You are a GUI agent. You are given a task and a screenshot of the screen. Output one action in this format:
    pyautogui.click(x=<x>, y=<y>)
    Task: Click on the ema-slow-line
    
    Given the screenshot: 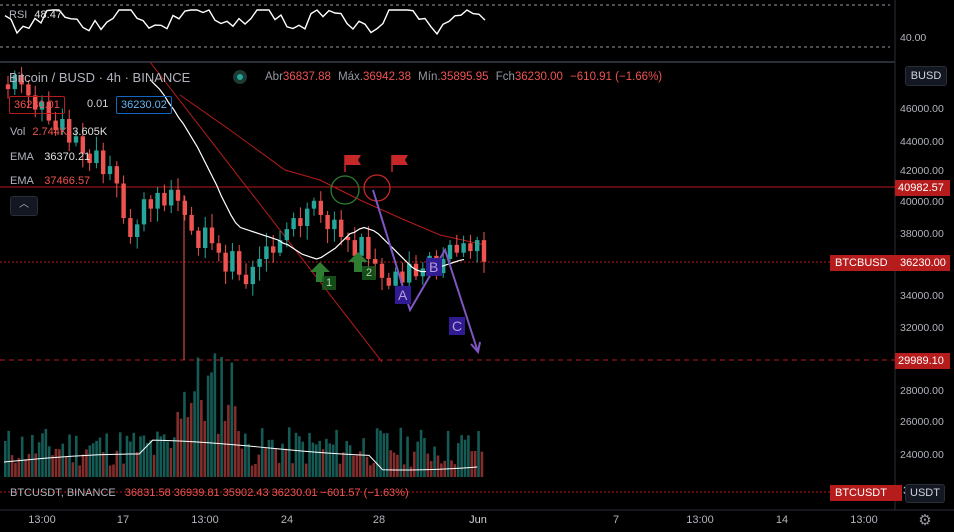 What is the action you would take?
    pyautogui.click(x=332, y=170)
    